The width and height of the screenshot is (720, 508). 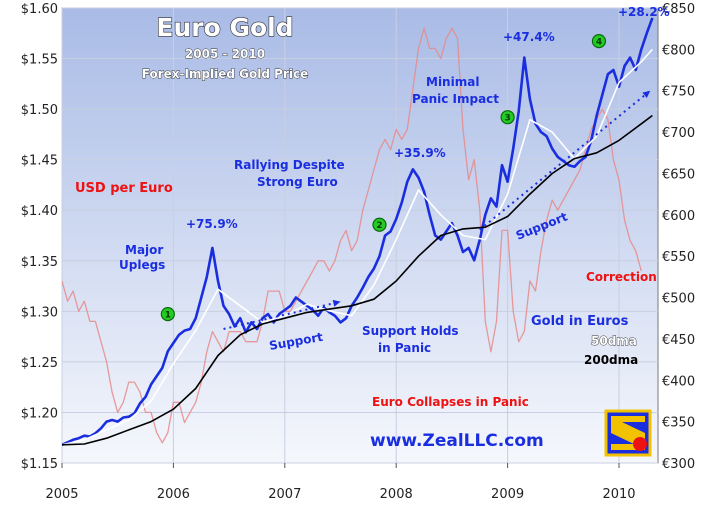 I want to click on x-tick-label: 2006, so click(x=173, y=494).